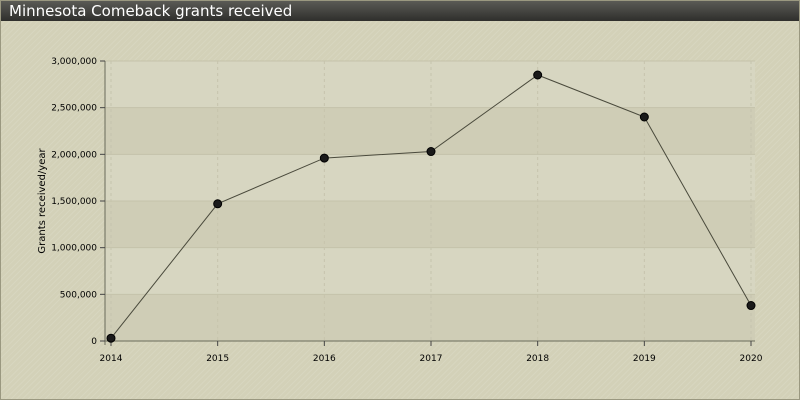 This screenshot has width=800, height=401. Describe the element at coordinates (431, 359) in the screenshot. I see `x-tick-label: 2017` at that location.